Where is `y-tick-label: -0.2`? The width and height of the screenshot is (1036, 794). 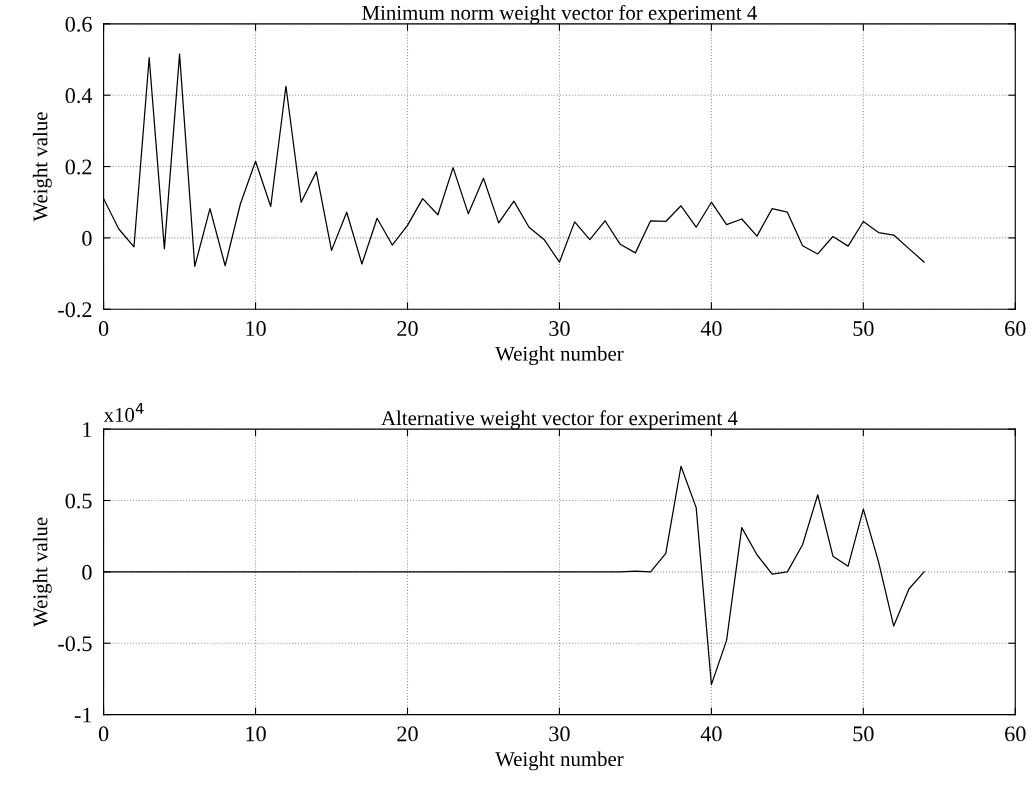 y-tick-label: -0.2 is located at coordinates (75, 310).